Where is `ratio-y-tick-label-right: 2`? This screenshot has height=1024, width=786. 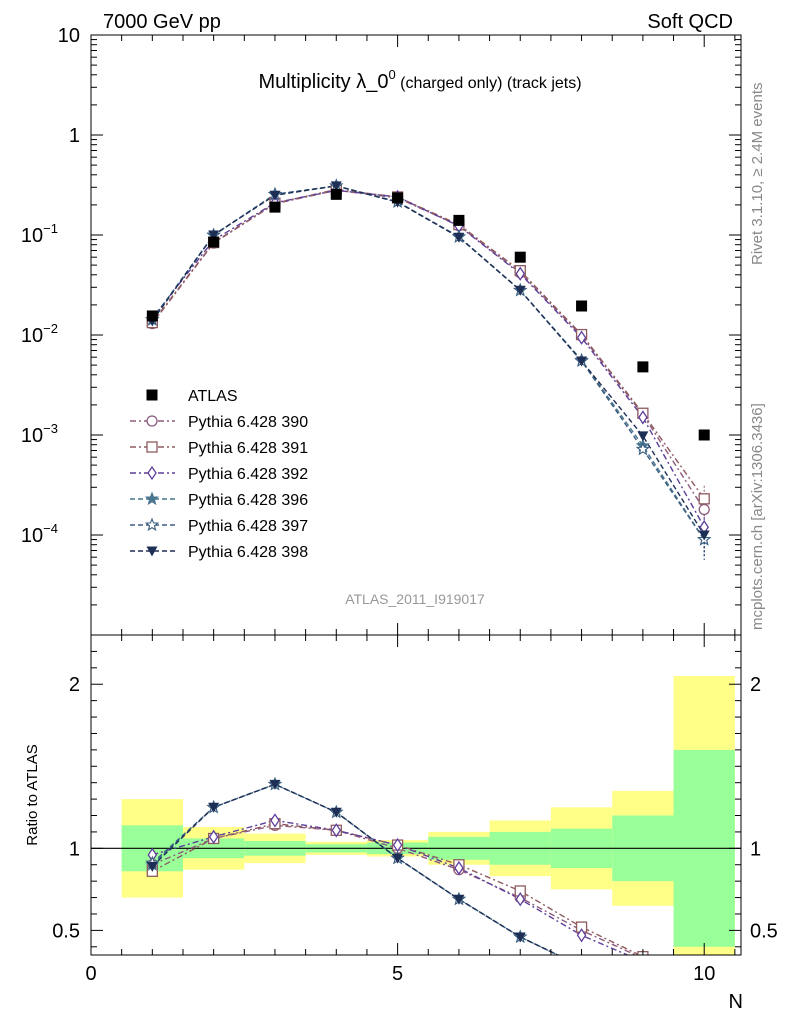 ratio-y-tick-label-right: 2 is located at coordinates (755, 685).